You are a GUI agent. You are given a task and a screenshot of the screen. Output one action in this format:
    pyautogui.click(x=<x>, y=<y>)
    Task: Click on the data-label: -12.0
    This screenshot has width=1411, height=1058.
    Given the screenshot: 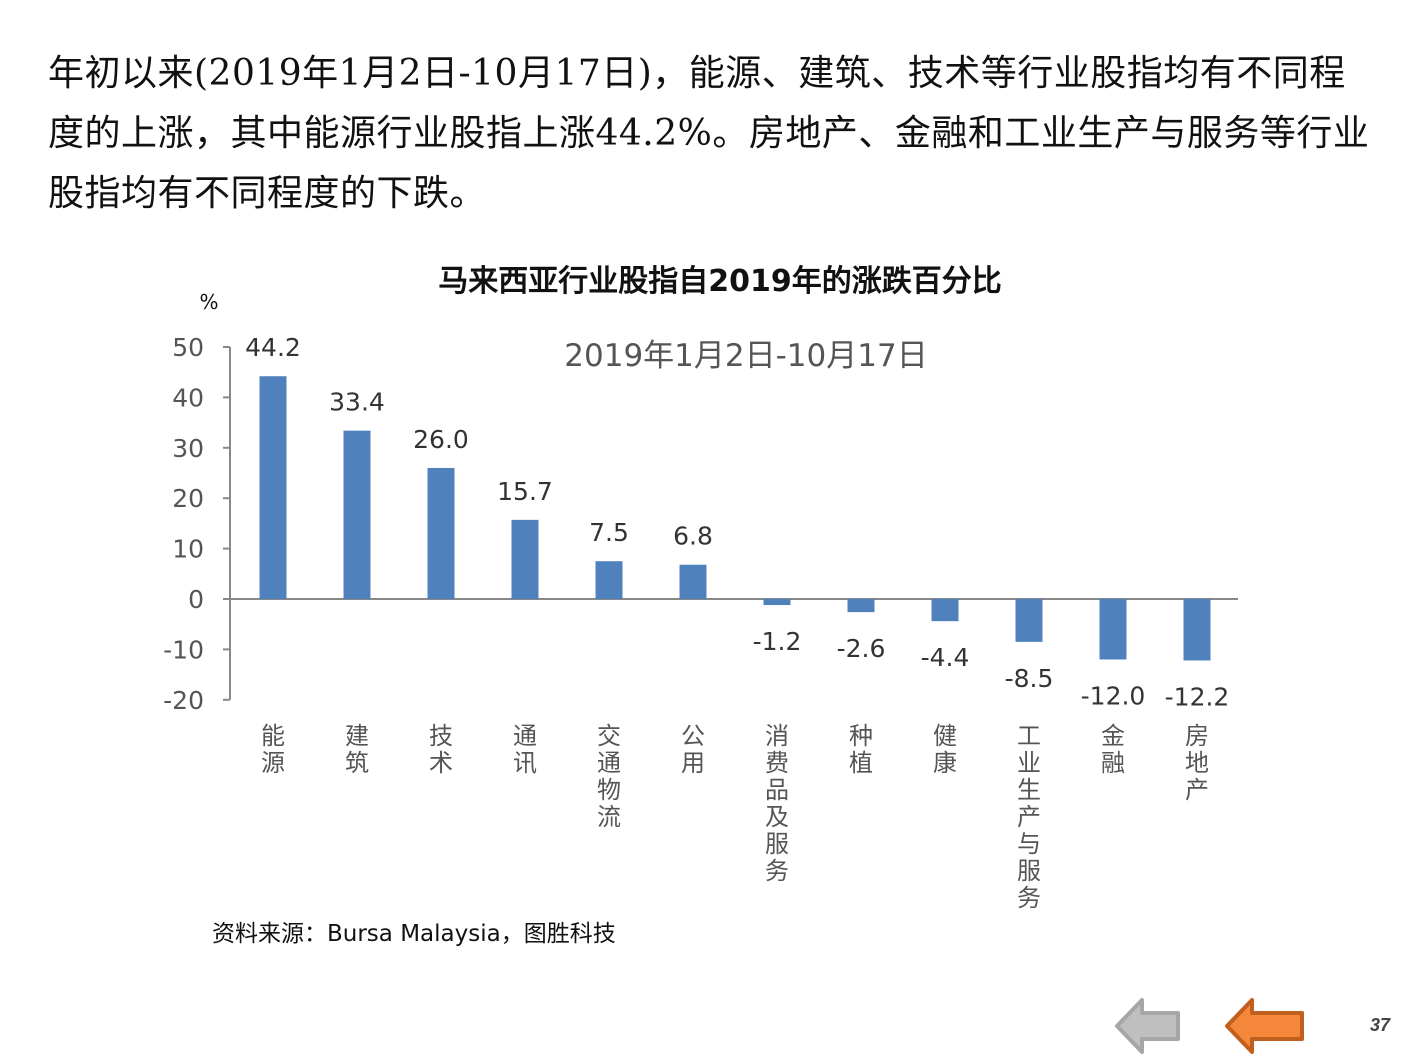 What is the action you would take?
    pyautogui.click(x=1113, y=695)
    